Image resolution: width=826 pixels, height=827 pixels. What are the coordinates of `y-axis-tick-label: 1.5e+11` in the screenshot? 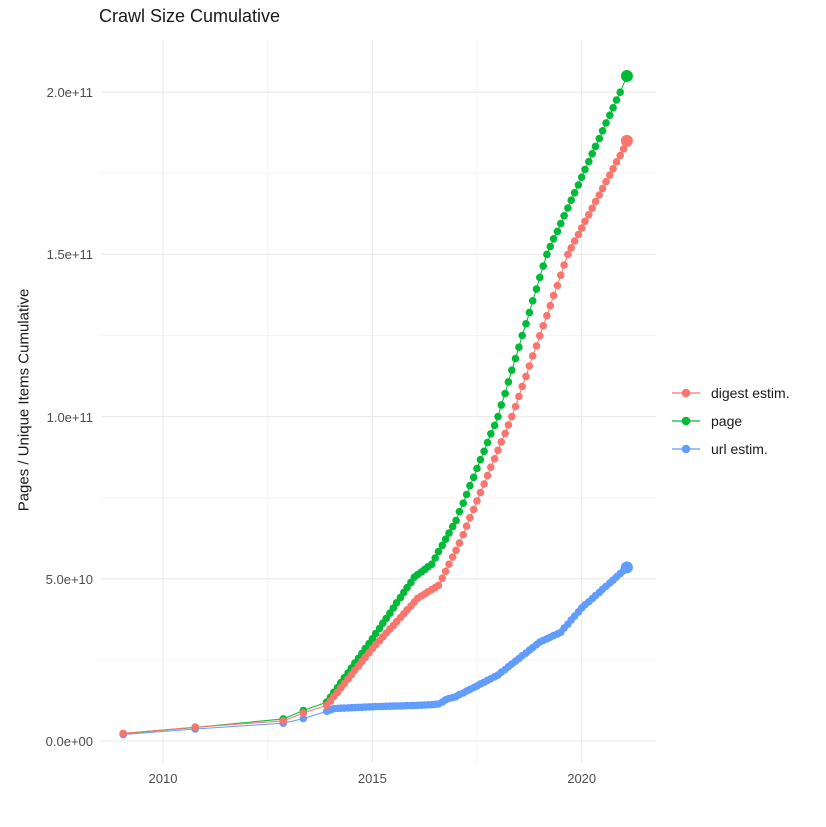 It's located at (69, 255).